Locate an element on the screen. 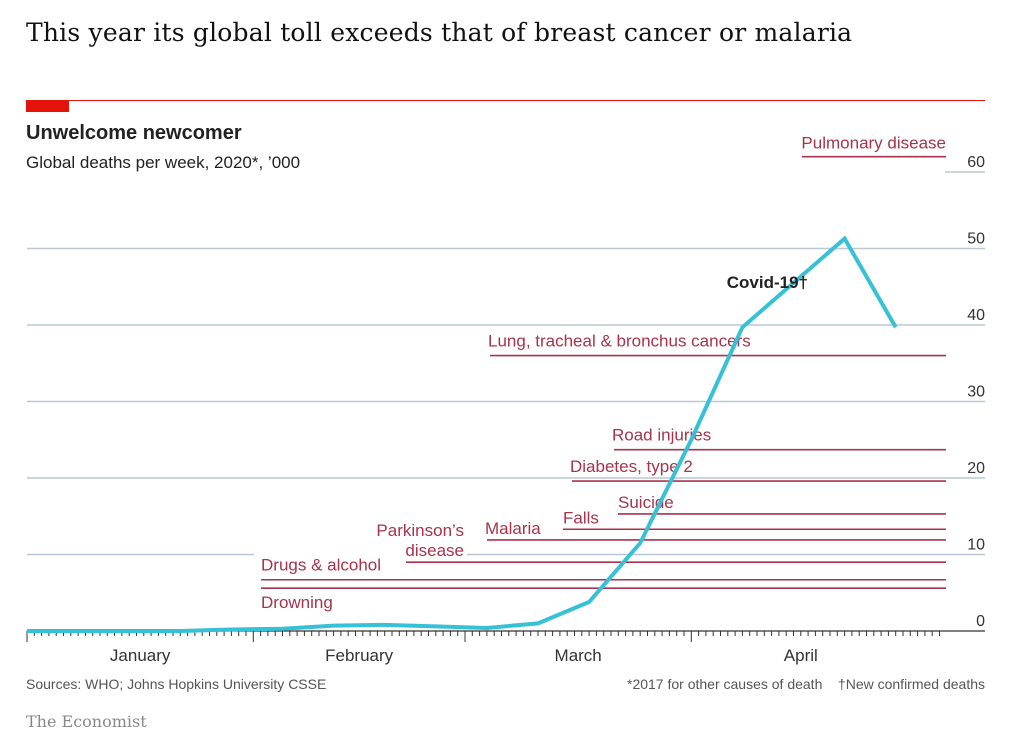 The image size is (1016, 737). reference-label: Falls is located at coordinates (581, 517).